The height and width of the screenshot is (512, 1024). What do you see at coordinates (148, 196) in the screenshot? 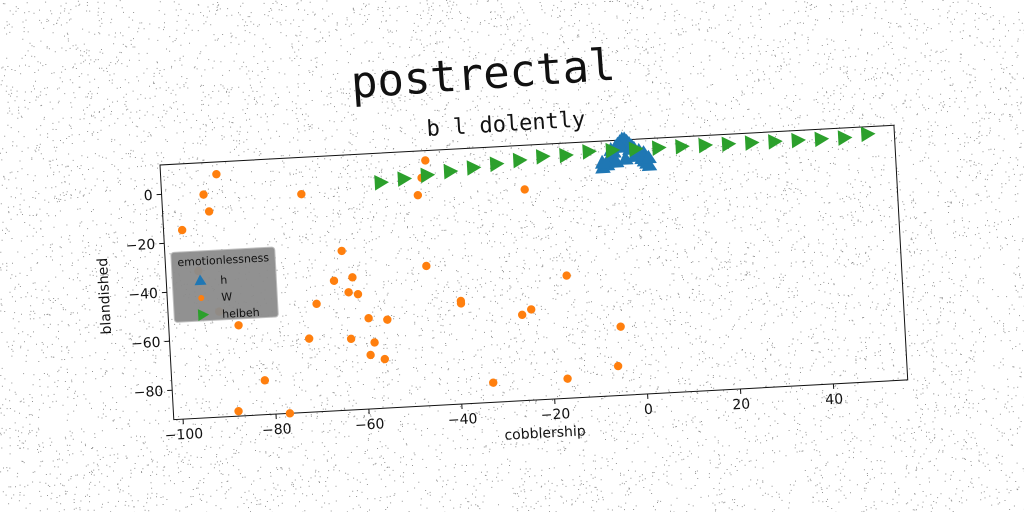
I see `y-tick-label: 0` at bounding box center [148, 196].